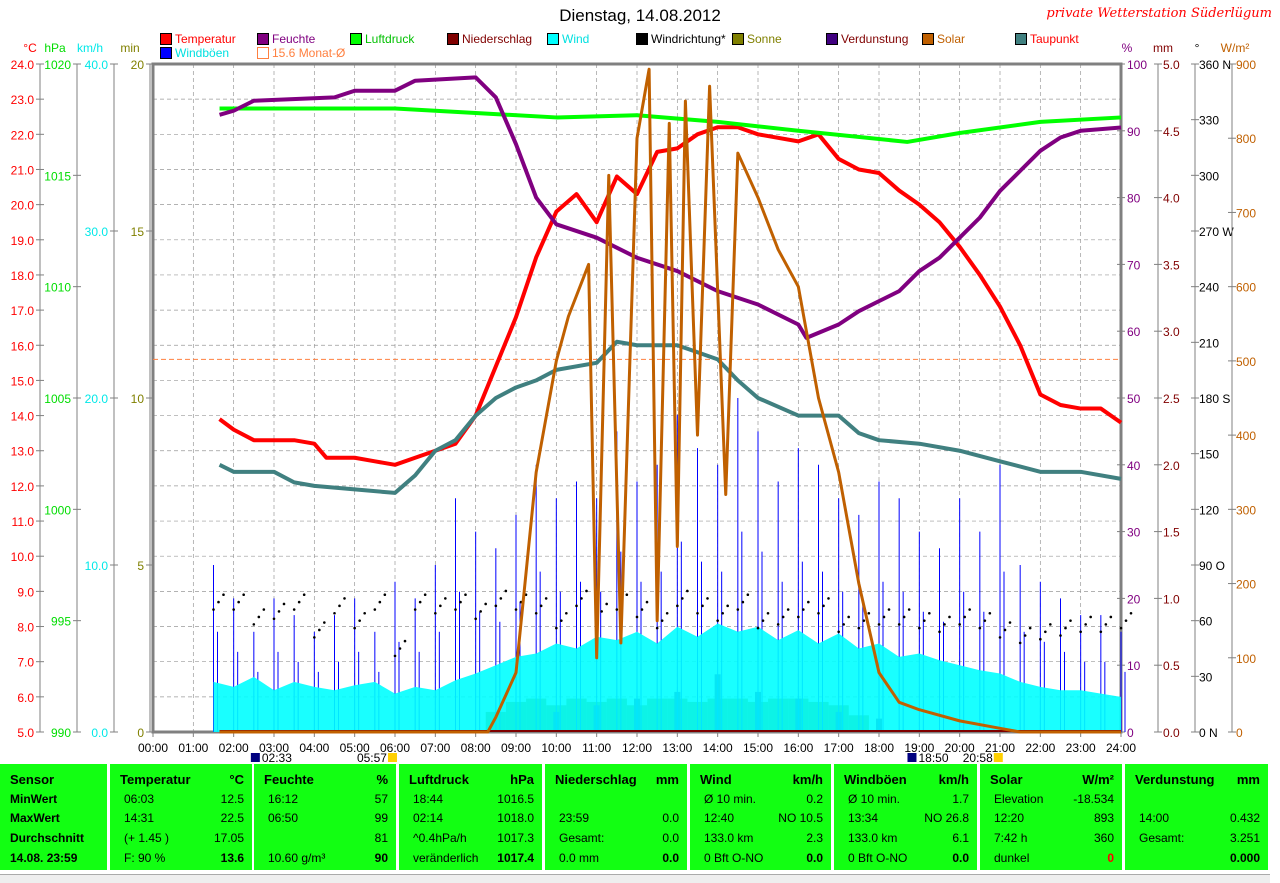  I want to click on table-row: 16:12 57, so click(326, 799).